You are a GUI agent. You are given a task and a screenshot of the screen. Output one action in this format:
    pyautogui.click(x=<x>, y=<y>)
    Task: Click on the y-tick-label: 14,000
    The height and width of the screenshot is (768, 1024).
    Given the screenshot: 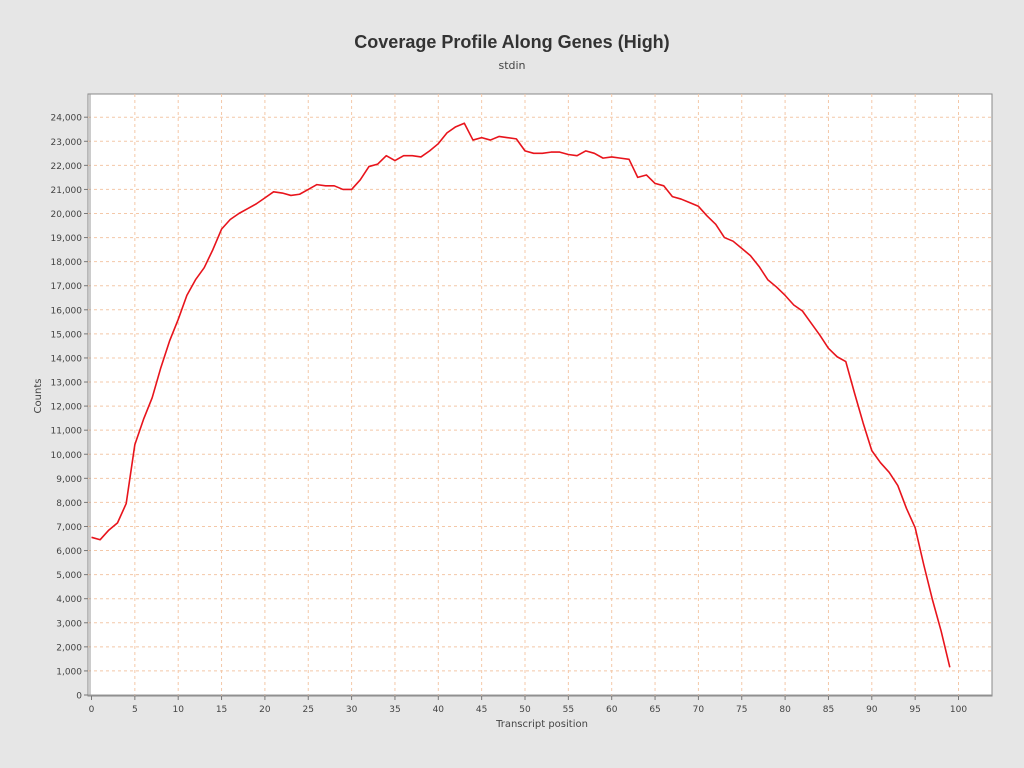 What is the action you would take?
    pyautogui.click(x=67, y=359)
    